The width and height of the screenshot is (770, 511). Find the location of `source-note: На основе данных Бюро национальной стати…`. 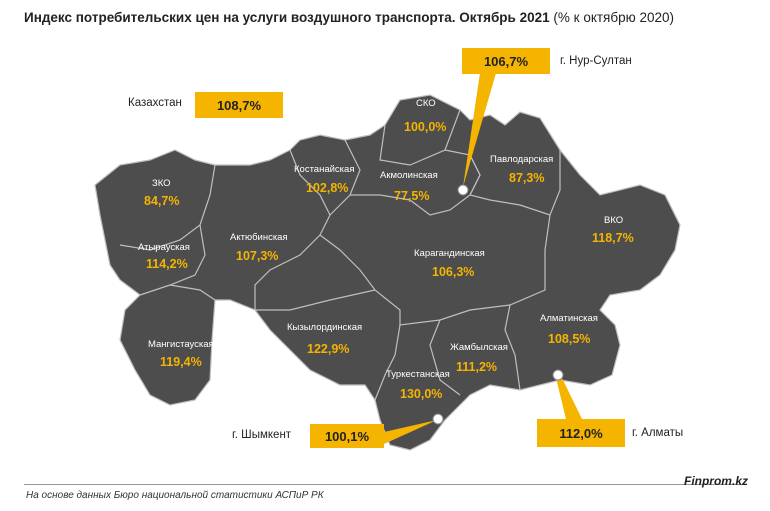

source-note: На основе данных Бюро национальной стати… is located at coordinates (175, 495).